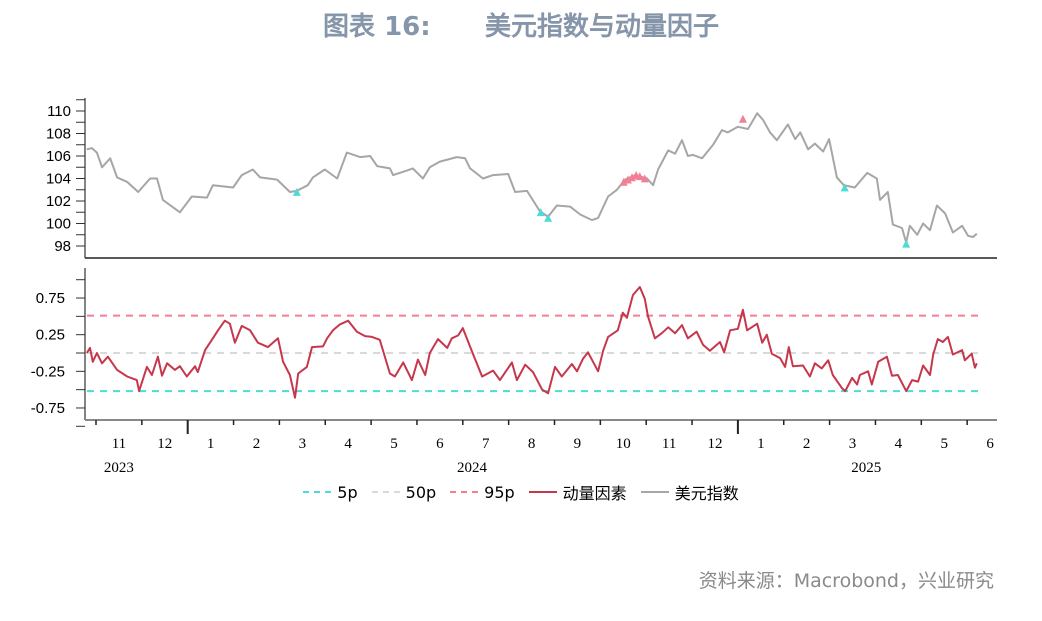 This screenshot has height=621, width=1042. I want to click on top-y-tick-label: 98, so click(62, 246).